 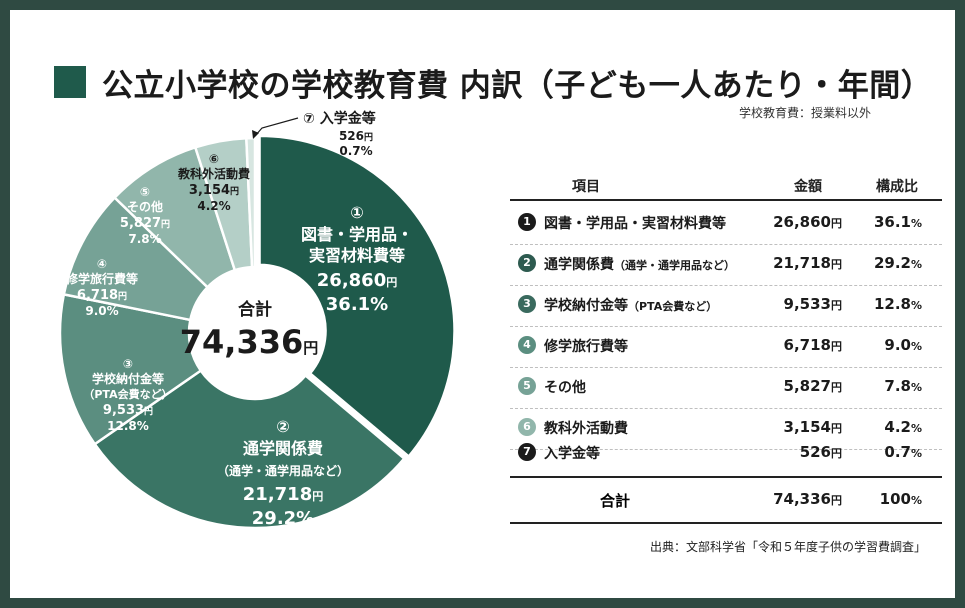 I want to click on table-header-item: 項目, so click(x=586, y=187).